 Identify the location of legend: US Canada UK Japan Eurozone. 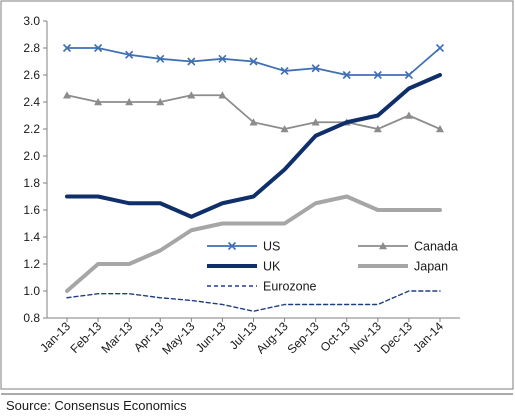
(332, 267).